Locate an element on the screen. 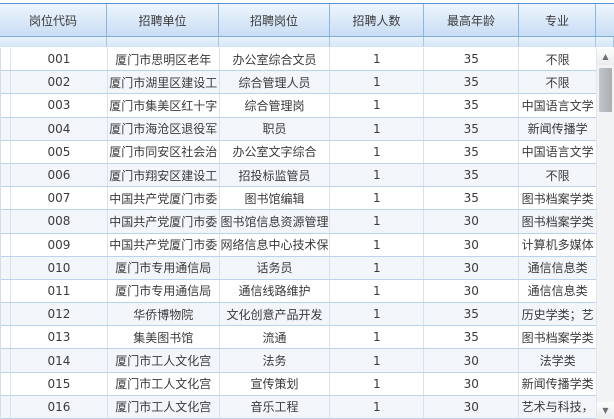  cell-unit: 厦门市翔安区建设工 is located at coordinates (164, 175).